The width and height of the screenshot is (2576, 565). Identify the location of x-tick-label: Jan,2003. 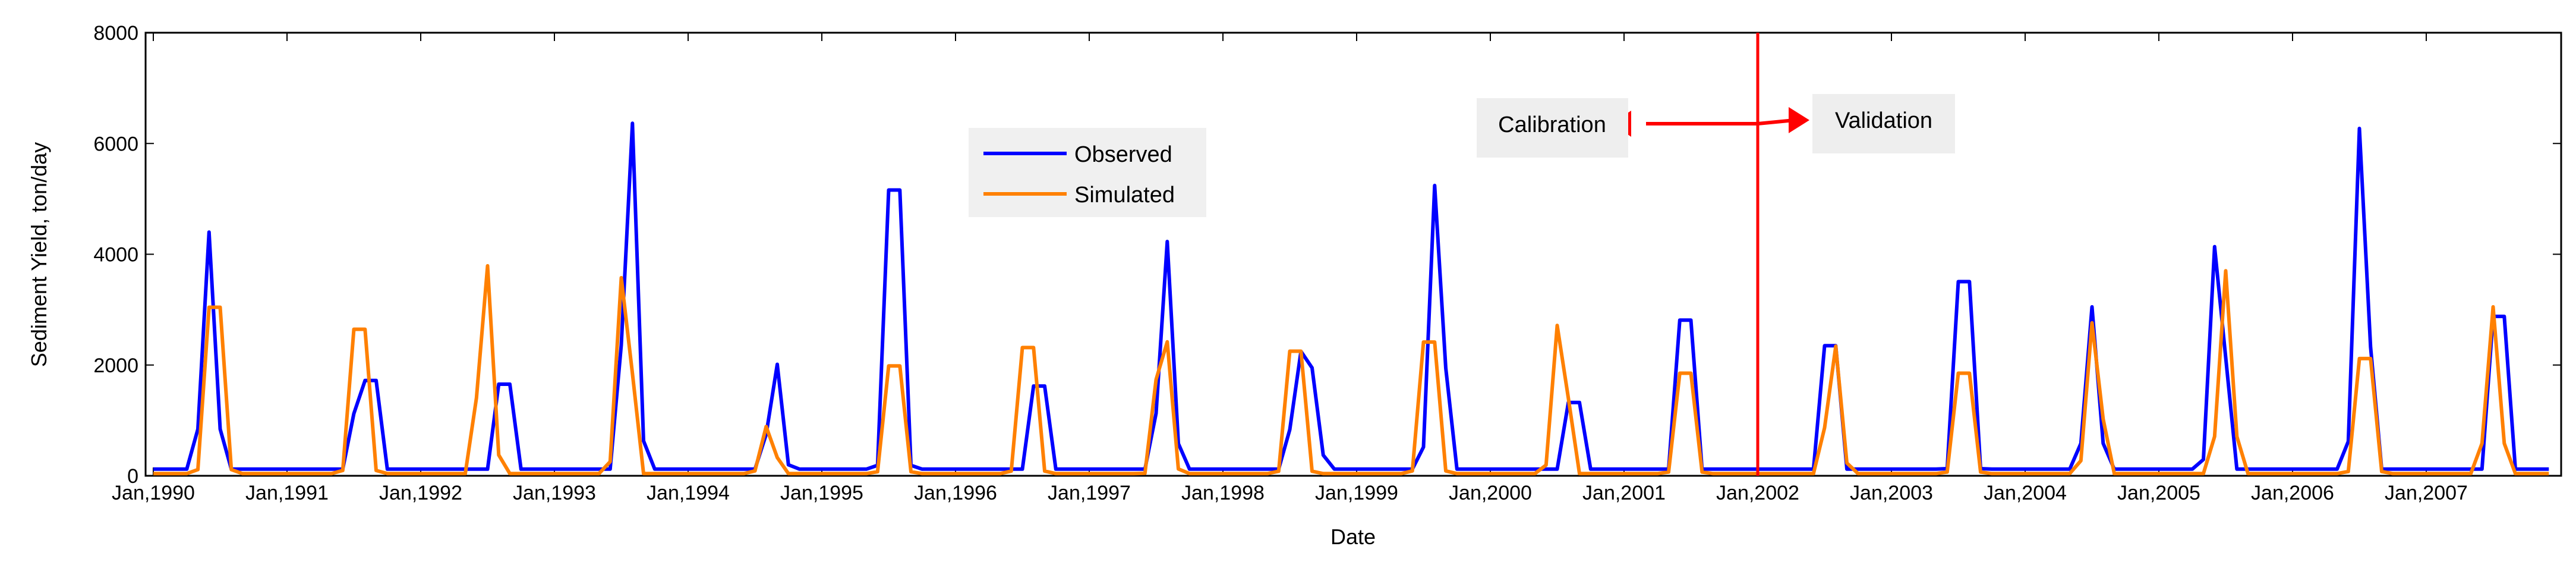
(1892, 493).